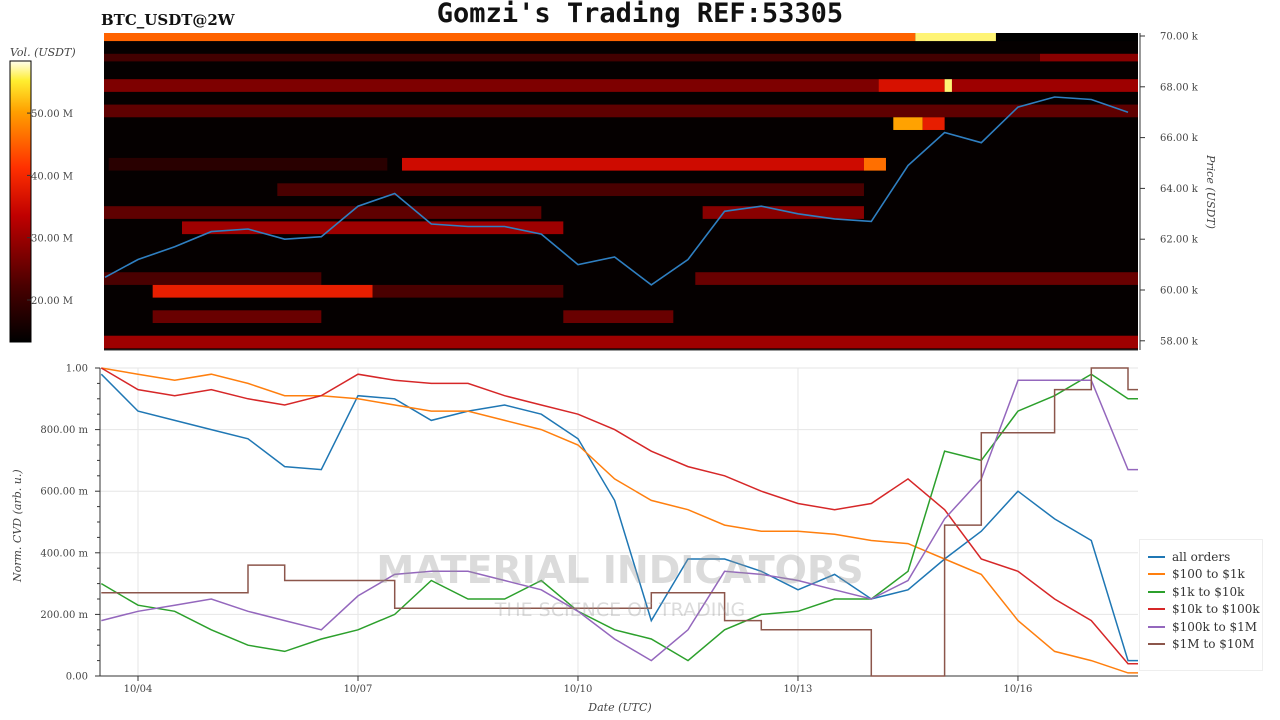 The width and height of the screenshot is (1280, 720). What do you see at coordinates (64, 492) in the screenshot?
I see `cvd-tick-label: 600.00 m` at bounding box center [64, 492].